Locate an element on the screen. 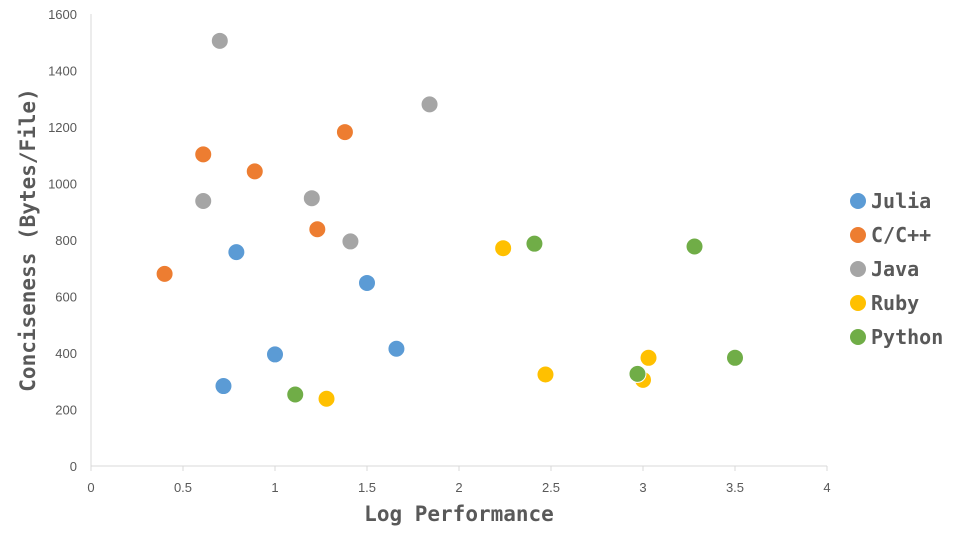 This screenshot has width=960, height=540. y-tick-labels: 0 200 400 600 800 1000 1200 1400 1600 is located at coordinates (62, 240).